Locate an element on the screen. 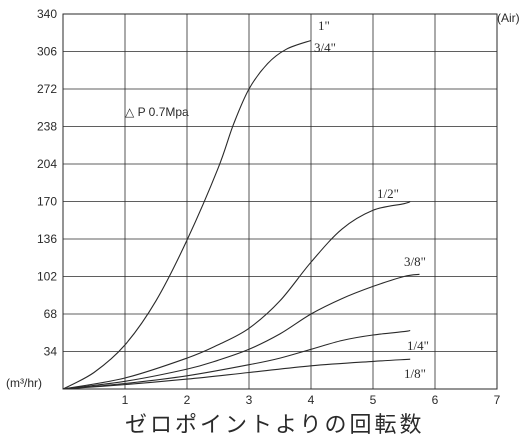 The height and width of the screenshot is (434, 531). y-tick-label: 340 is located at coordinates (47, 14).